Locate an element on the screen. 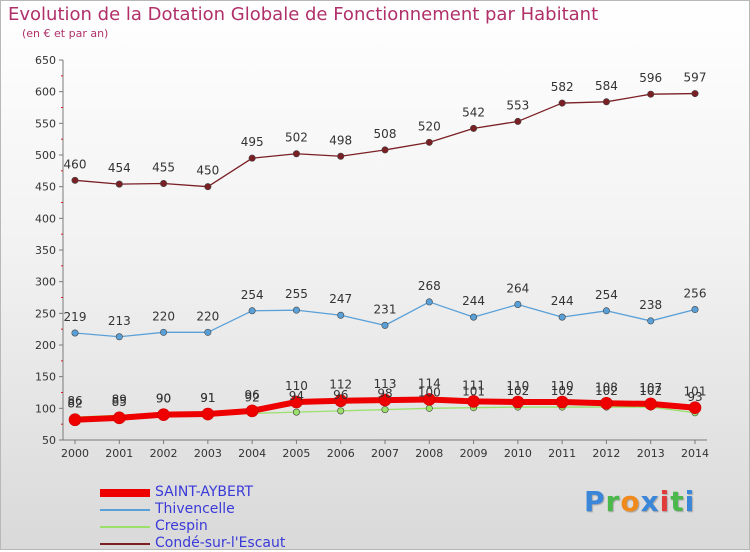 Image resolution: width=750 pixels, height=552 pixels. logo-letter: P is located at coordinates (595, 501).